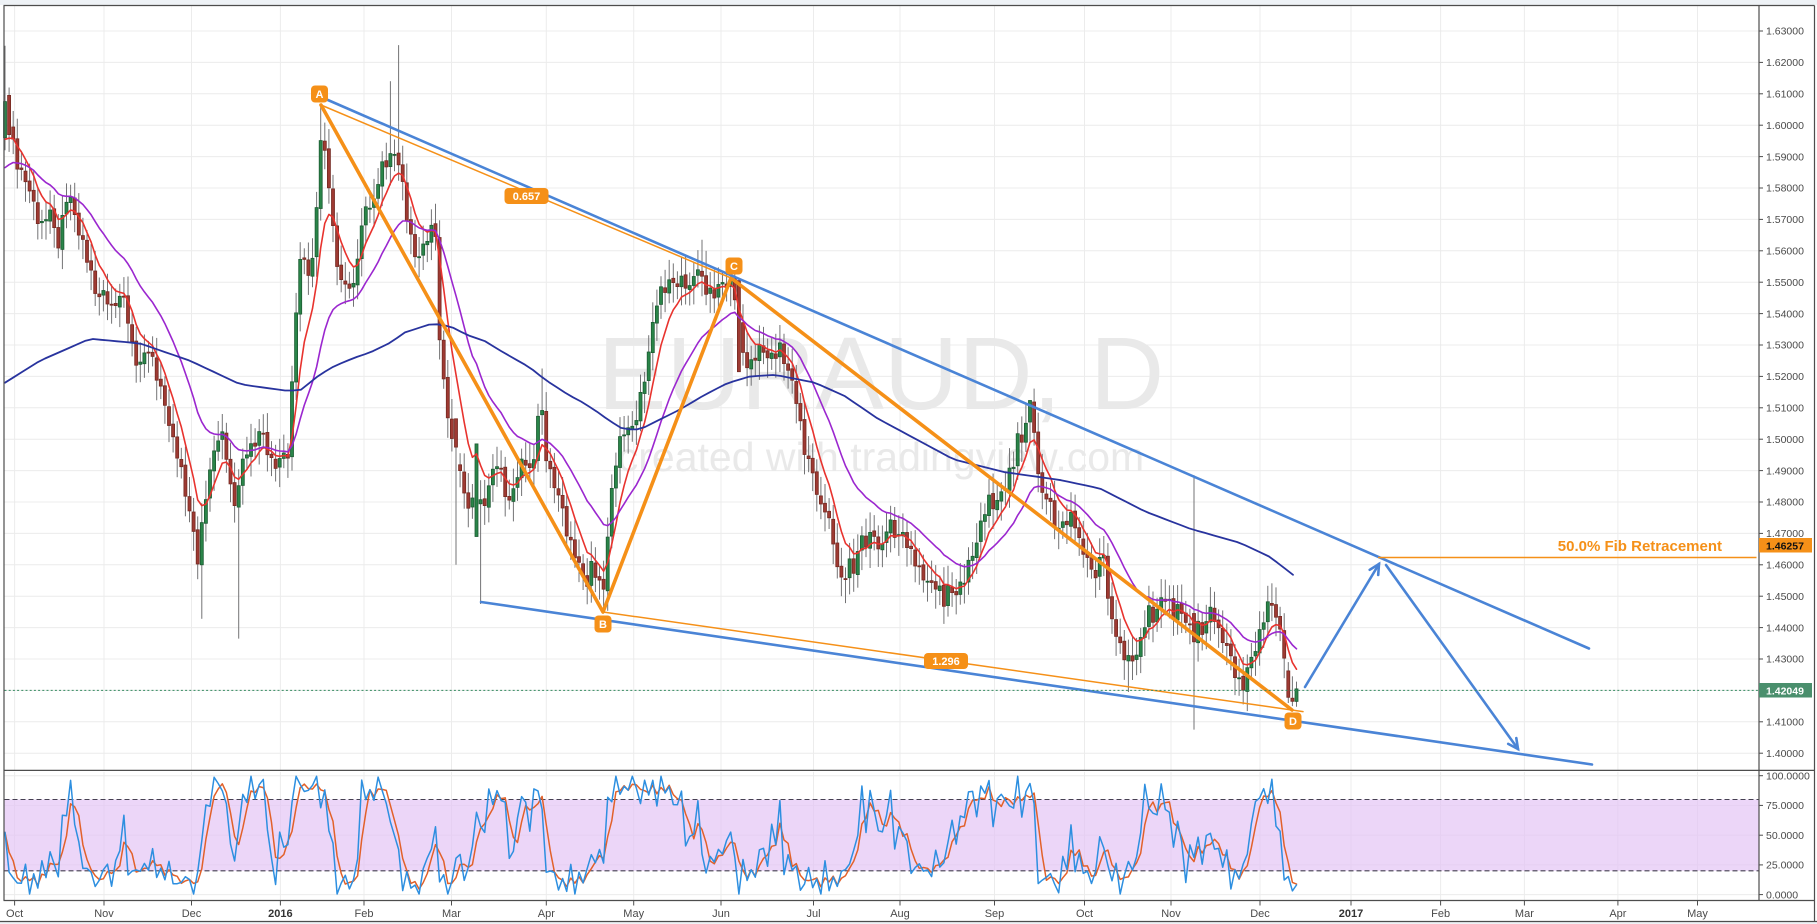 This screenshot has width=1817, height=924. Describe the element at coordinates (1785, 471) in the screenshot. I see `svg-text: 1.49000` at that location.